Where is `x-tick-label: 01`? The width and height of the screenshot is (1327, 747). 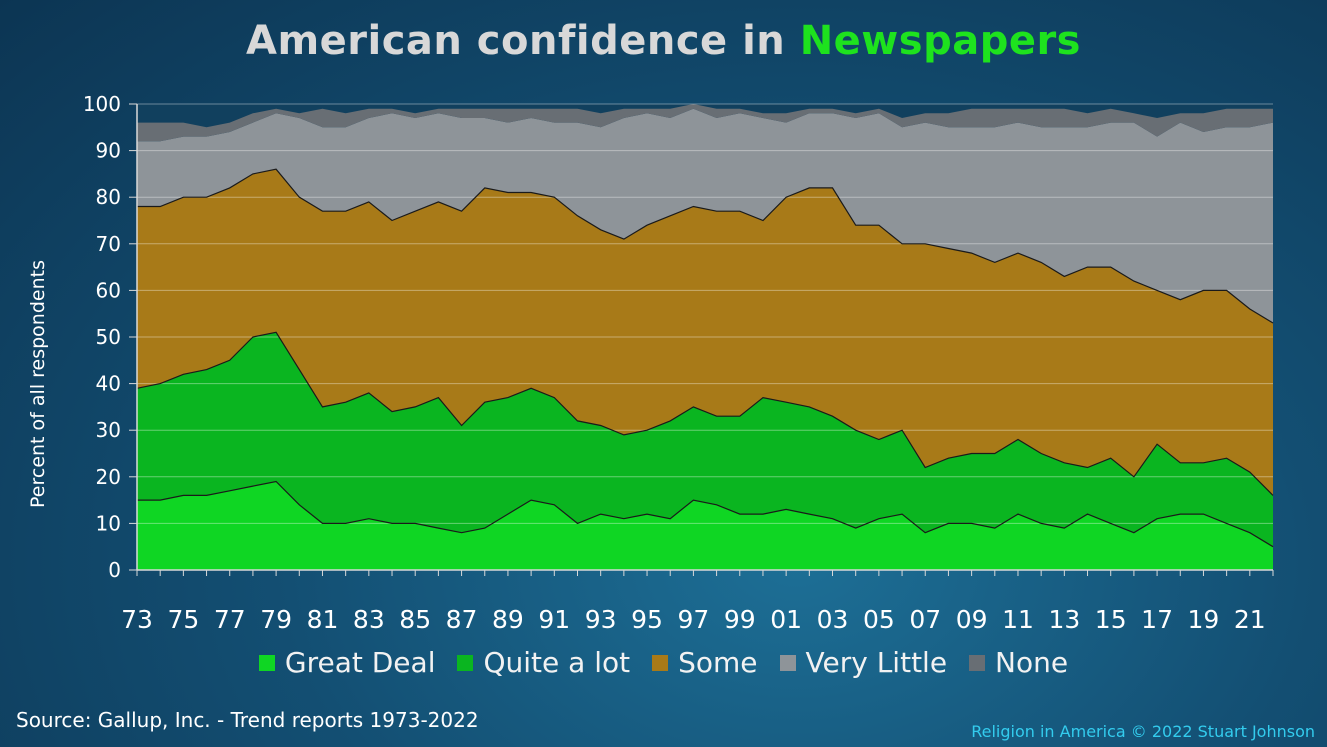 x-tick-label: 01 is located at coordinates (786, 619).